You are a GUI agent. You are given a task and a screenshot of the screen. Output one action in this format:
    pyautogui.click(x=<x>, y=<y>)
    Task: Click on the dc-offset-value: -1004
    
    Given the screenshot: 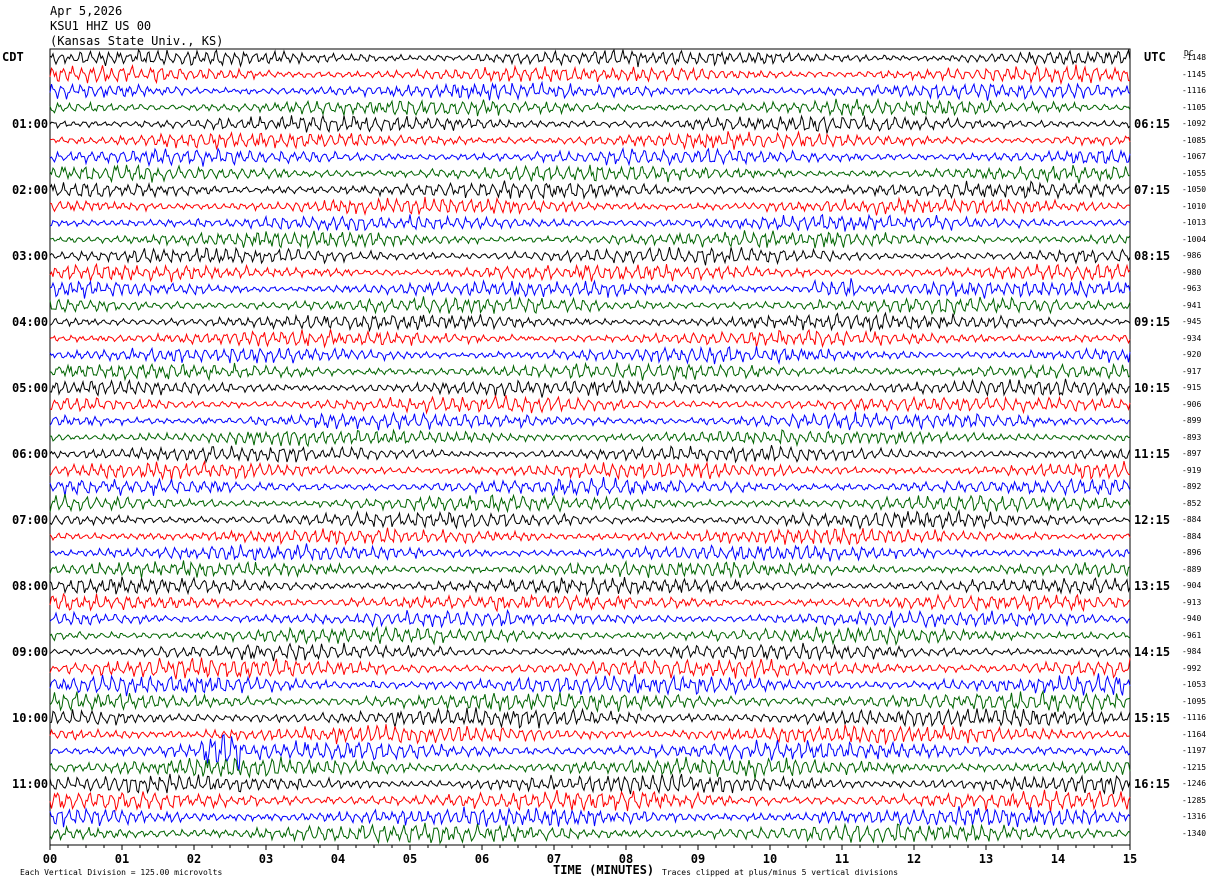 What is the action you would take?
    pyautogui.click(x=1194, y=239)
    